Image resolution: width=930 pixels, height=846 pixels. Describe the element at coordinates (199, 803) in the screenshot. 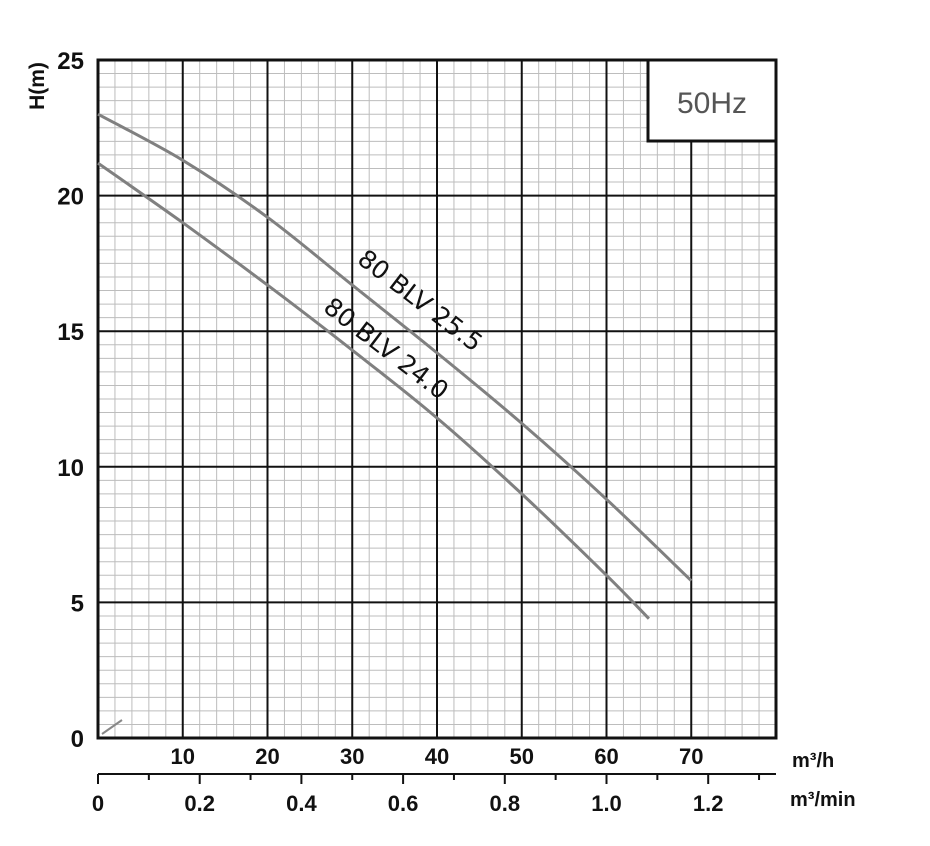

I see `x2-tick-label: 0.2` at that location.